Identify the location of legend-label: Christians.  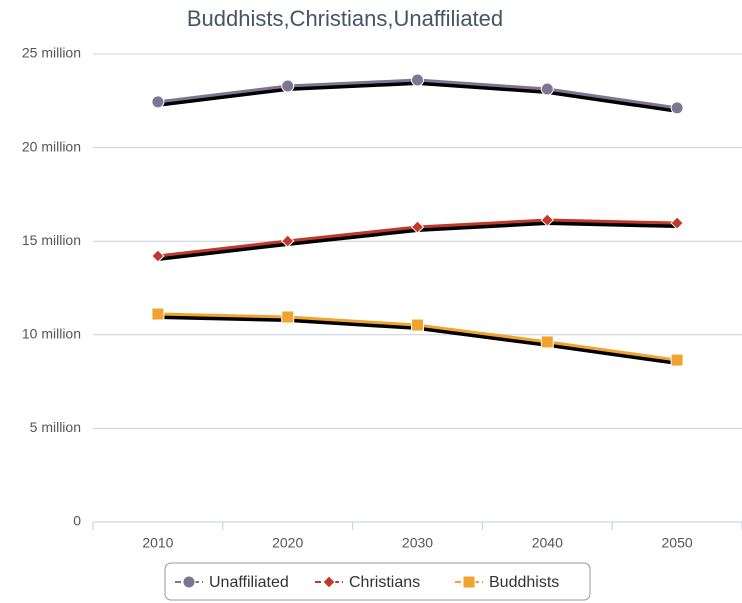
(384, 582).